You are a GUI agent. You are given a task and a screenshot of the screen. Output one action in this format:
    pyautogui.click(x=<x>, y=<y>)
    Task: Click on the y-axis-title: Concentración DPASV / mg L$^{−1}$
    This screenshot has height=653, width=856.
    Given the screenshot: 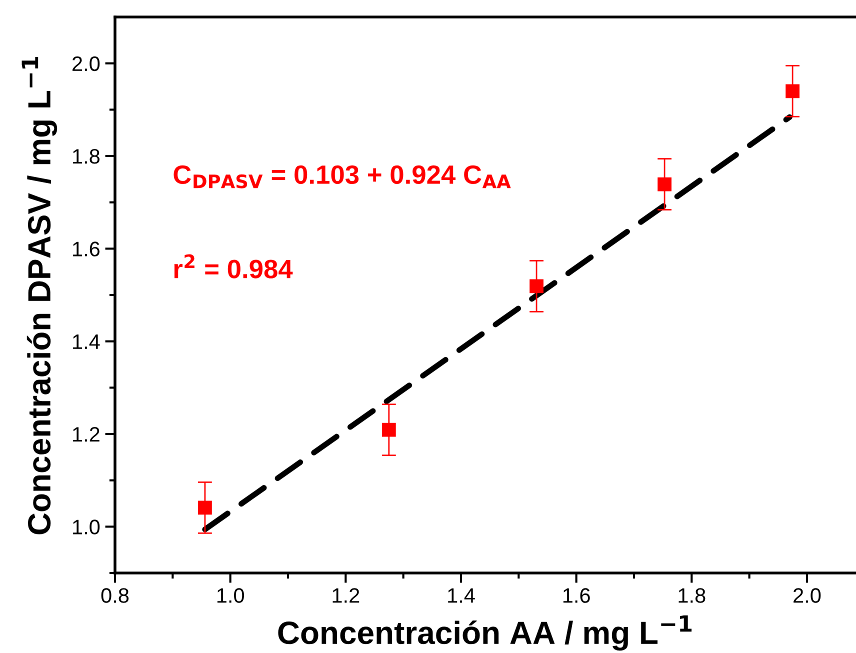 What is the action you would take?
    pyautogui.click(x=40, y=295)
    